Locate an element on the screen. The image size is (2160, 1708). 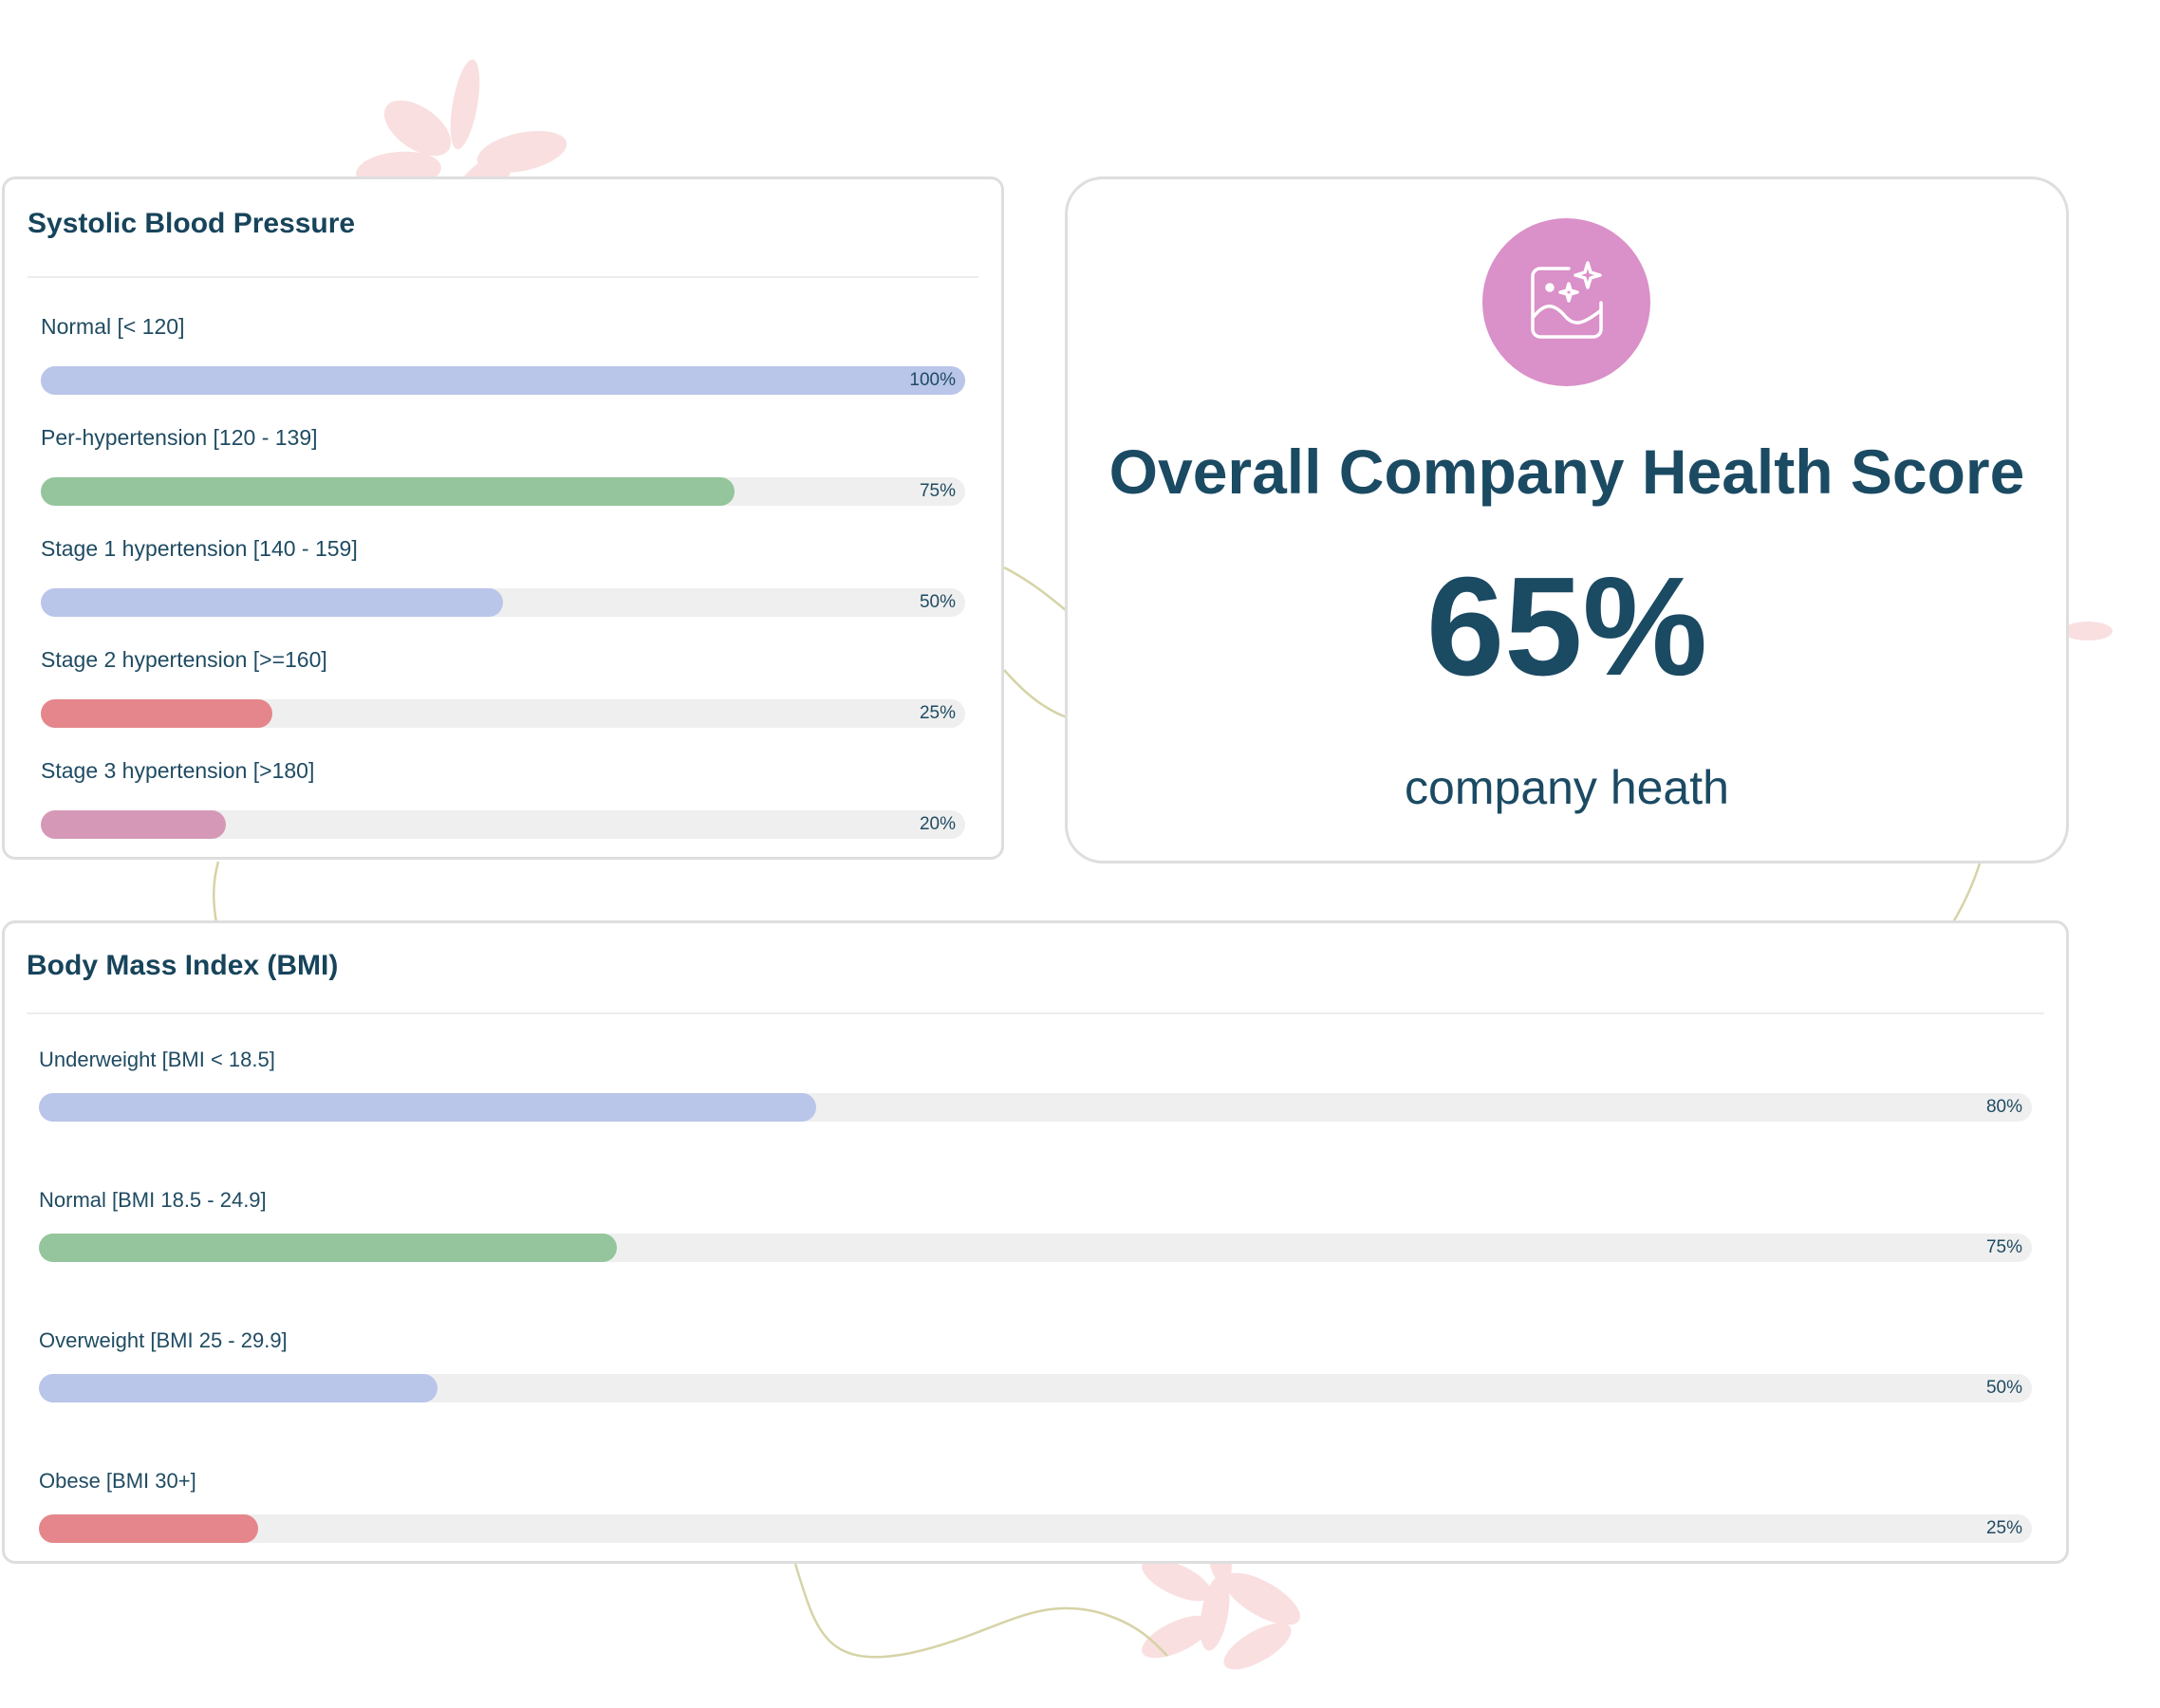
petal-decoration is located at coordinates (2088, 631).